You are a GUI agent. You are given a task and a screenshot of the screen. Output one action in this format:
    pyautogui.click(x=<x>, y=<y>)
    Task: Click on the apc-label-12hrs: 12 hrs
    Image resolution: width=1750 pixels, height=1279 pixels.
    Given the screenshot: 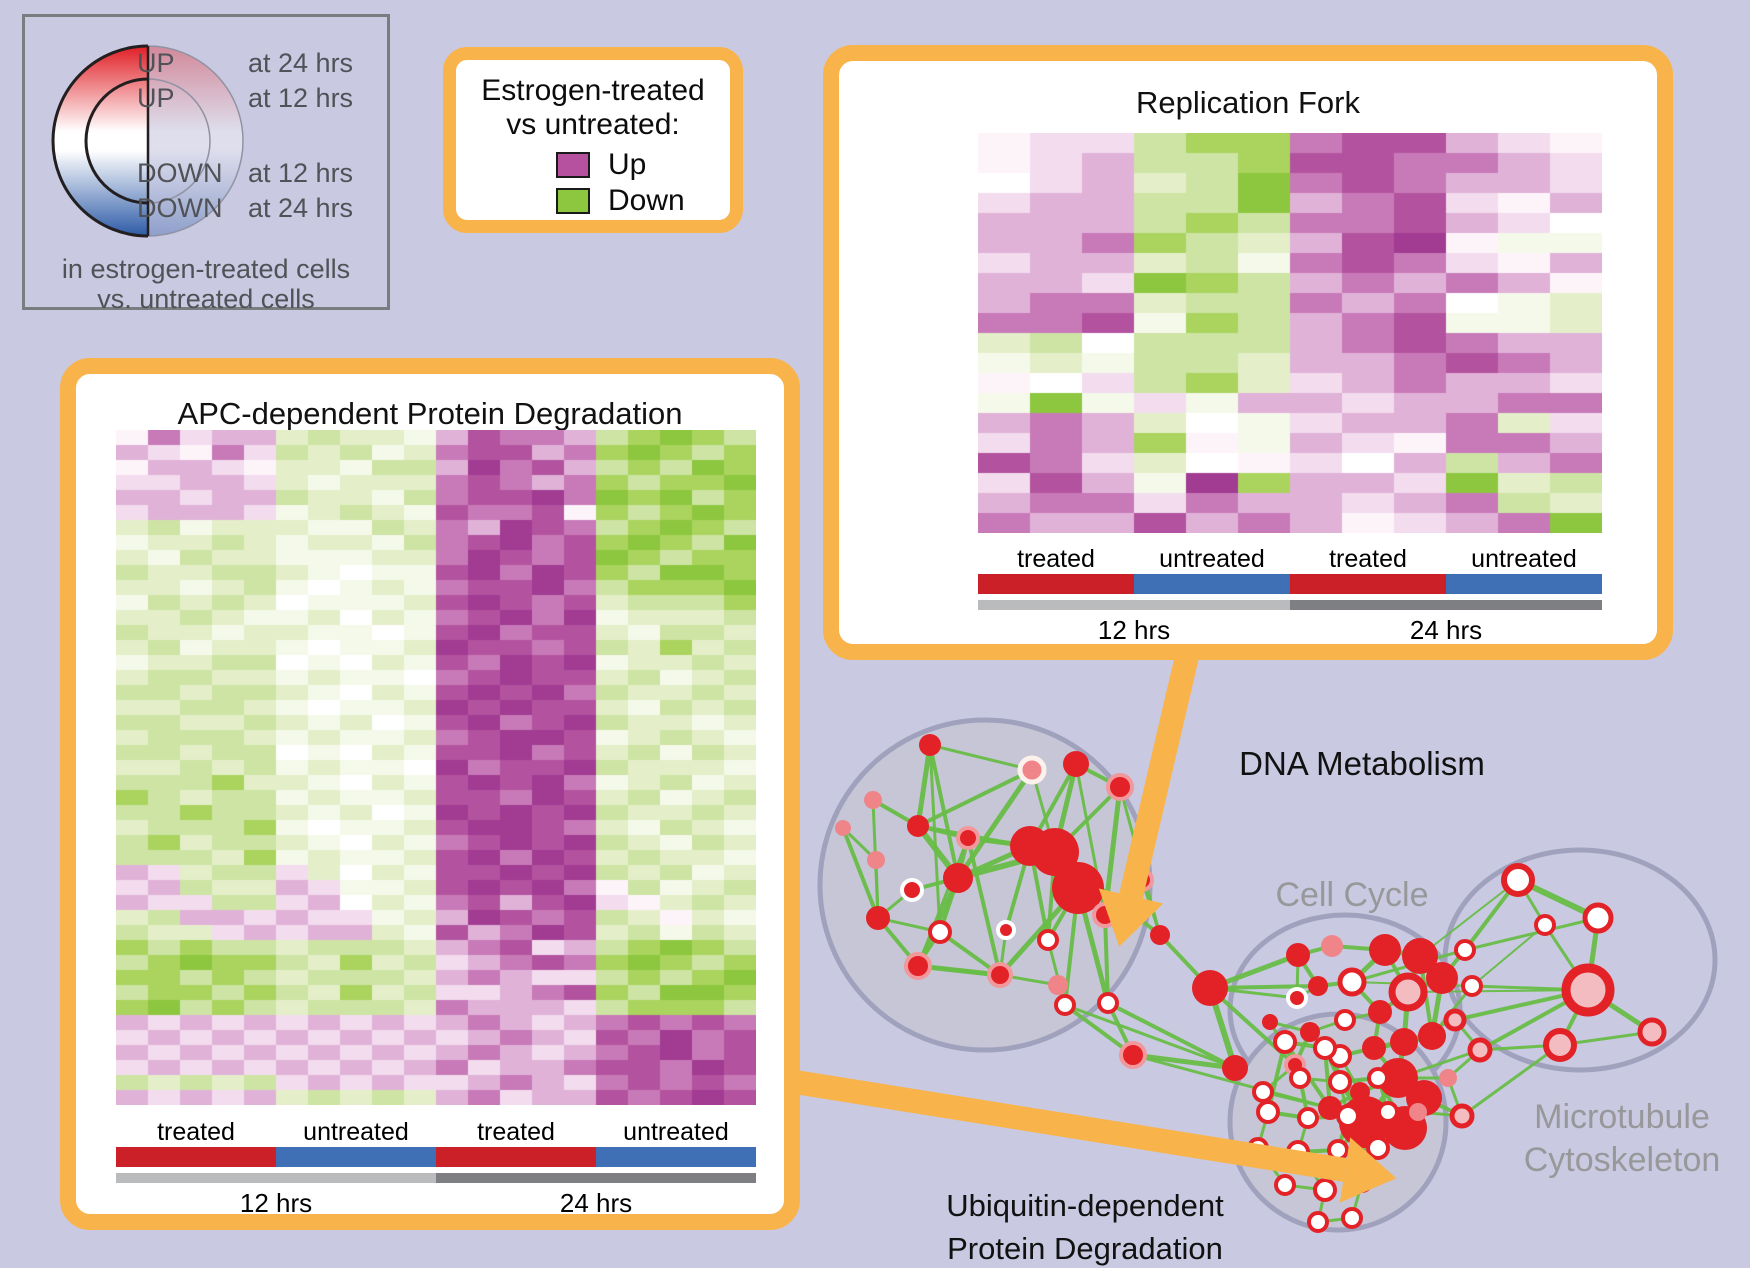 What is the action you would take?
    pyautogui.click(x=276, y=1203)
    